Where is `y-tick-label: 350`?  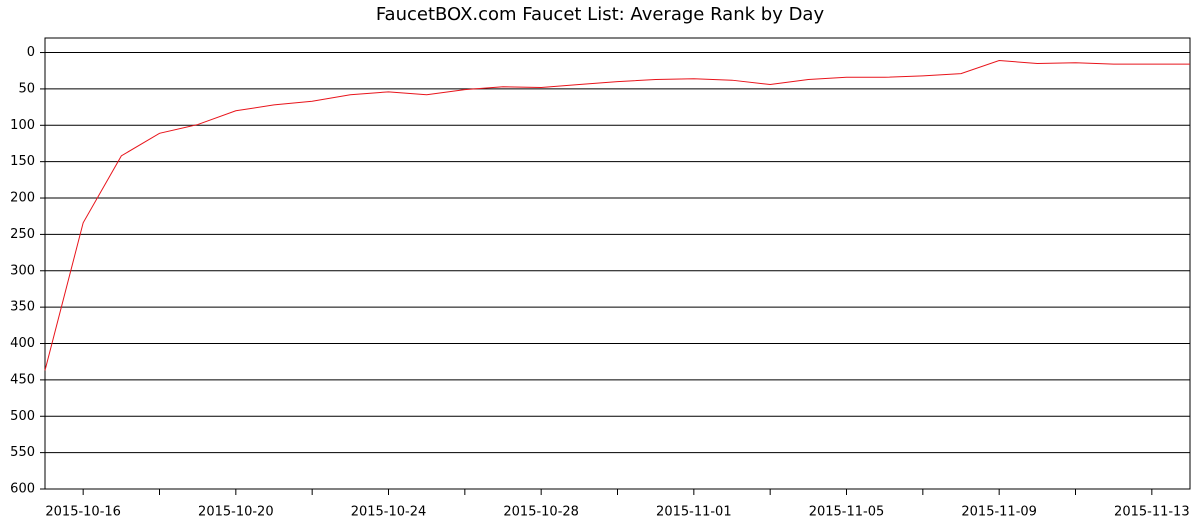 y-tick-label: 350 is located at coordinates (22, 307).